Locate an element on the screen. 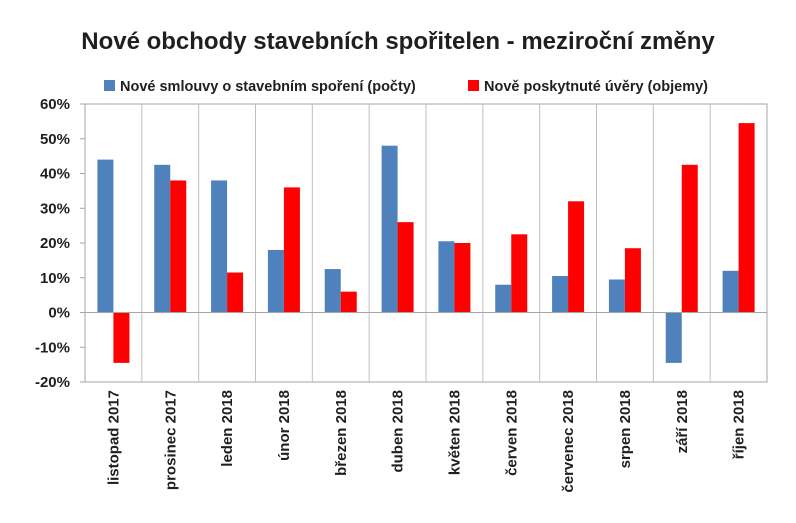 The width and height of the screenshot is (796, 523). y-tick-label: -10% is located at coordinates (52, 347).